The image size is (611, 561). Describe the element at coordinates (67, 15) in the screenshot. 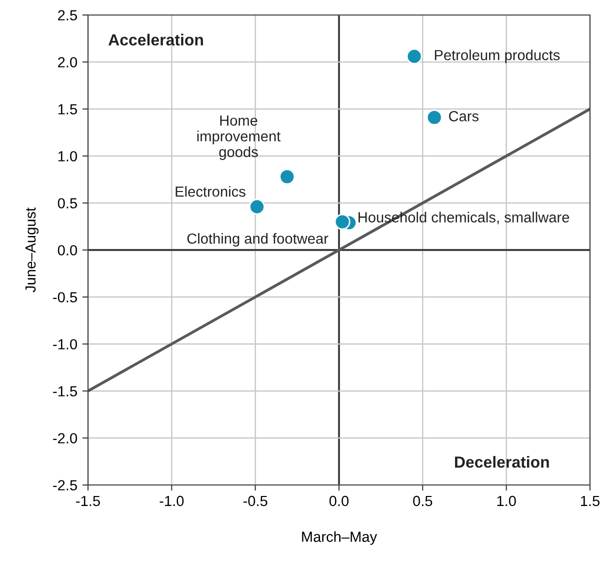

I see `y-tick-label: 2.5` at that location.